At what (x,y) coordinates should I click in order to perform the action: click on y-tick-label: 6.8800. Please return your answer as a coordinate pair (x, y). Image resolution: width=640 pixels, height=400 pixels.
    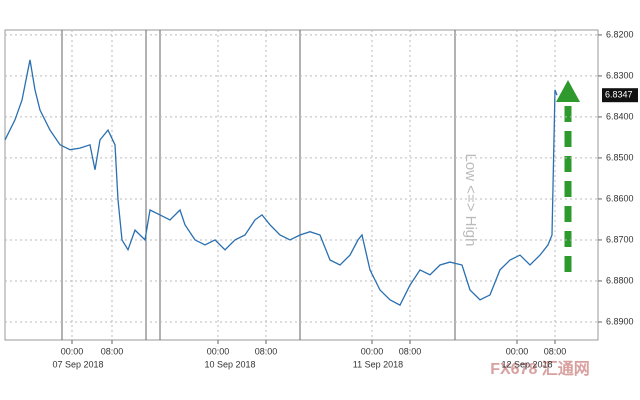
    Looking at the image, I should click on (620, 280).